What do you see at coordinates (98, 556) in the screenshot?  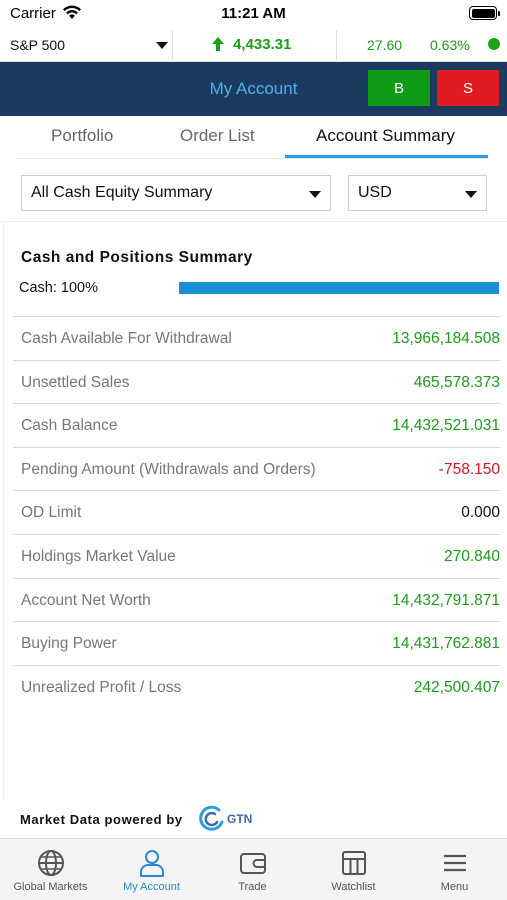 I see `summary-row-label: Holdings Market Value` at bounding box center [98, 556].